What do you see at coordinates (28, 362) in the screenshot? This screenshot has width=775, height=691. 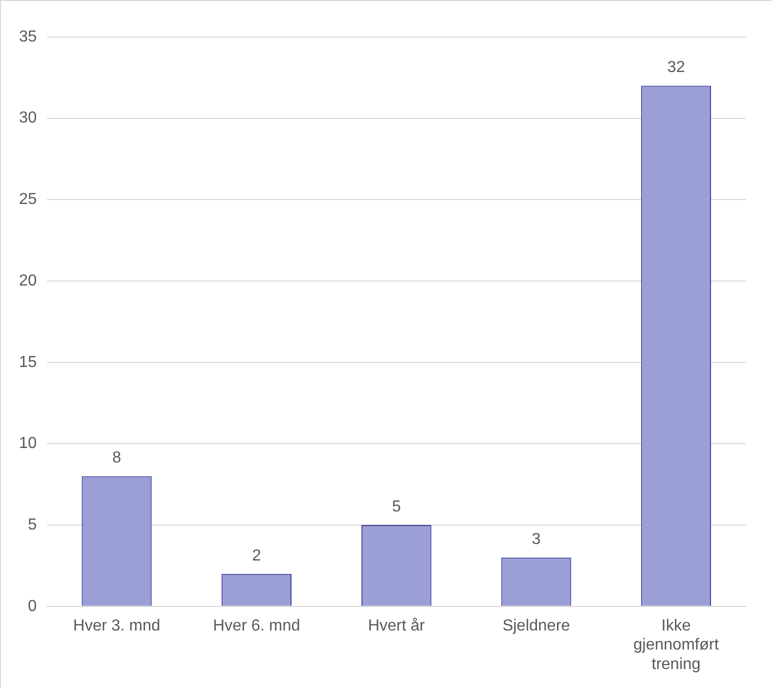 I see `y-tick-label: 15` at bounding box center [28, 362].